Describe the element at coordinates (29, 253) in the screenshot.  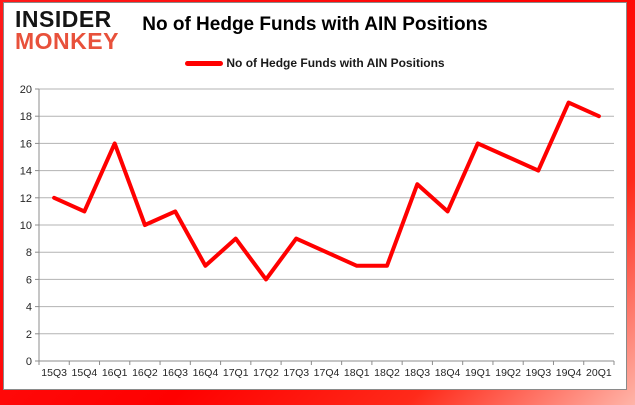
I see `y-tick-label: 8` at that location.